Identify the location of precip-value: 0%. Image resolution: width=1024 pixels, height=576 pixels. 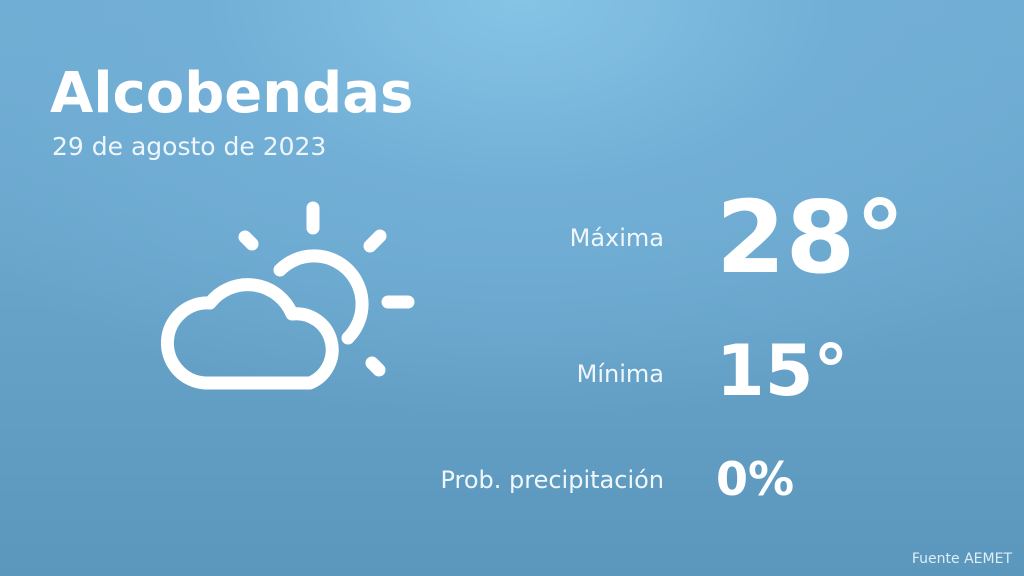
(755, 479).